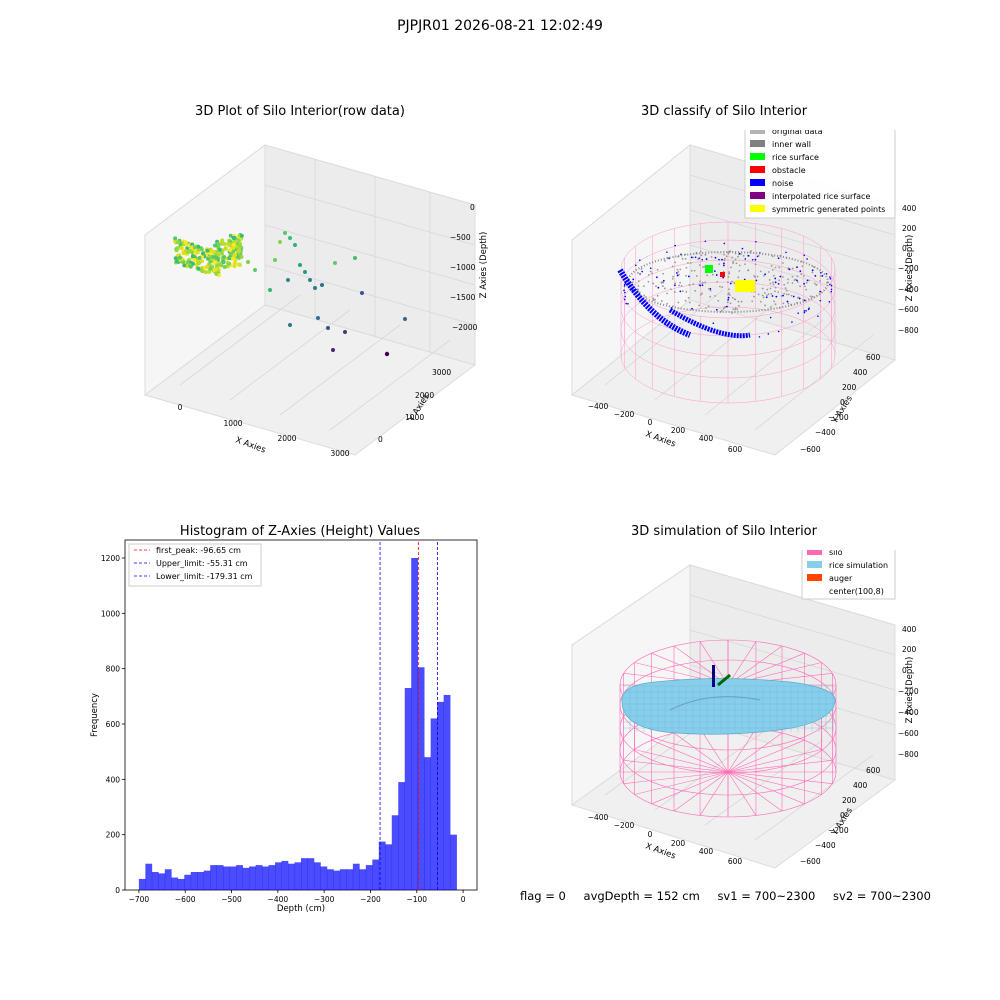  Describe the element at coordinates (139, 899) in the screenshot. I see `histogram-x-tick: −700` at that location.